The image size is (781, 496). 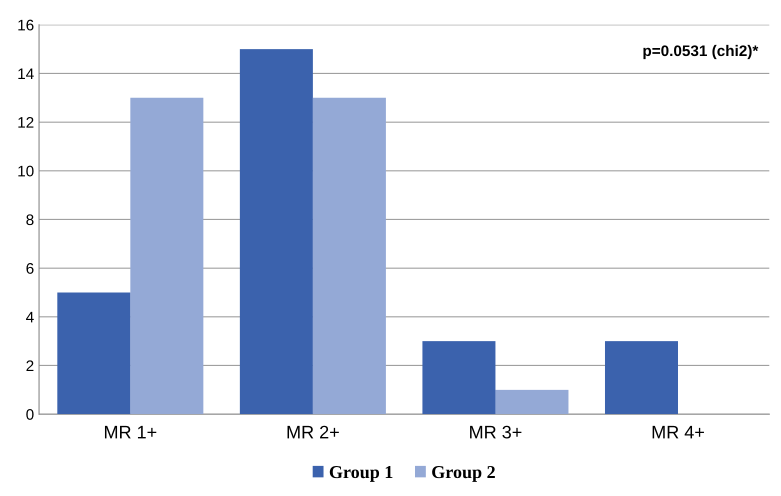 What do you see at coordinates (26, 25) in the screenshot?
I see `y-tick-label: 16` at bounding box center [26, 25].